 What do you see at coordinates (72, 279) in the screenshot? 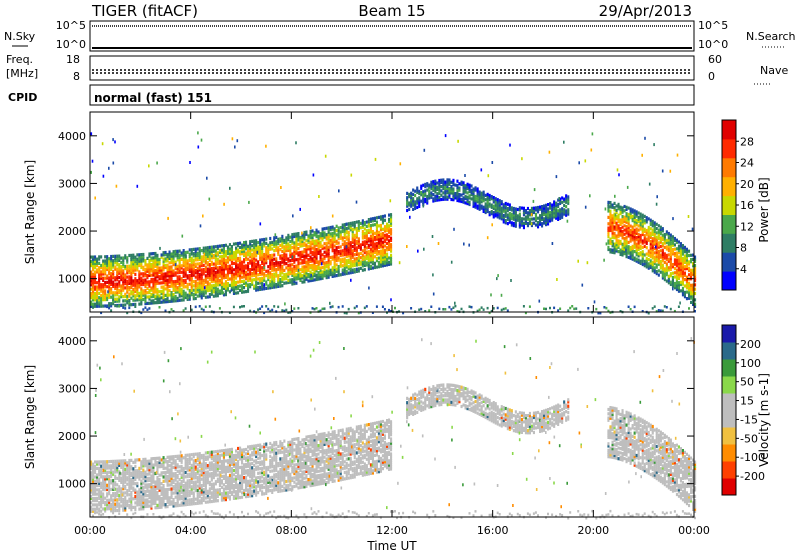
I see `y-tick-label: 1000` at bounding box center [72, 279].